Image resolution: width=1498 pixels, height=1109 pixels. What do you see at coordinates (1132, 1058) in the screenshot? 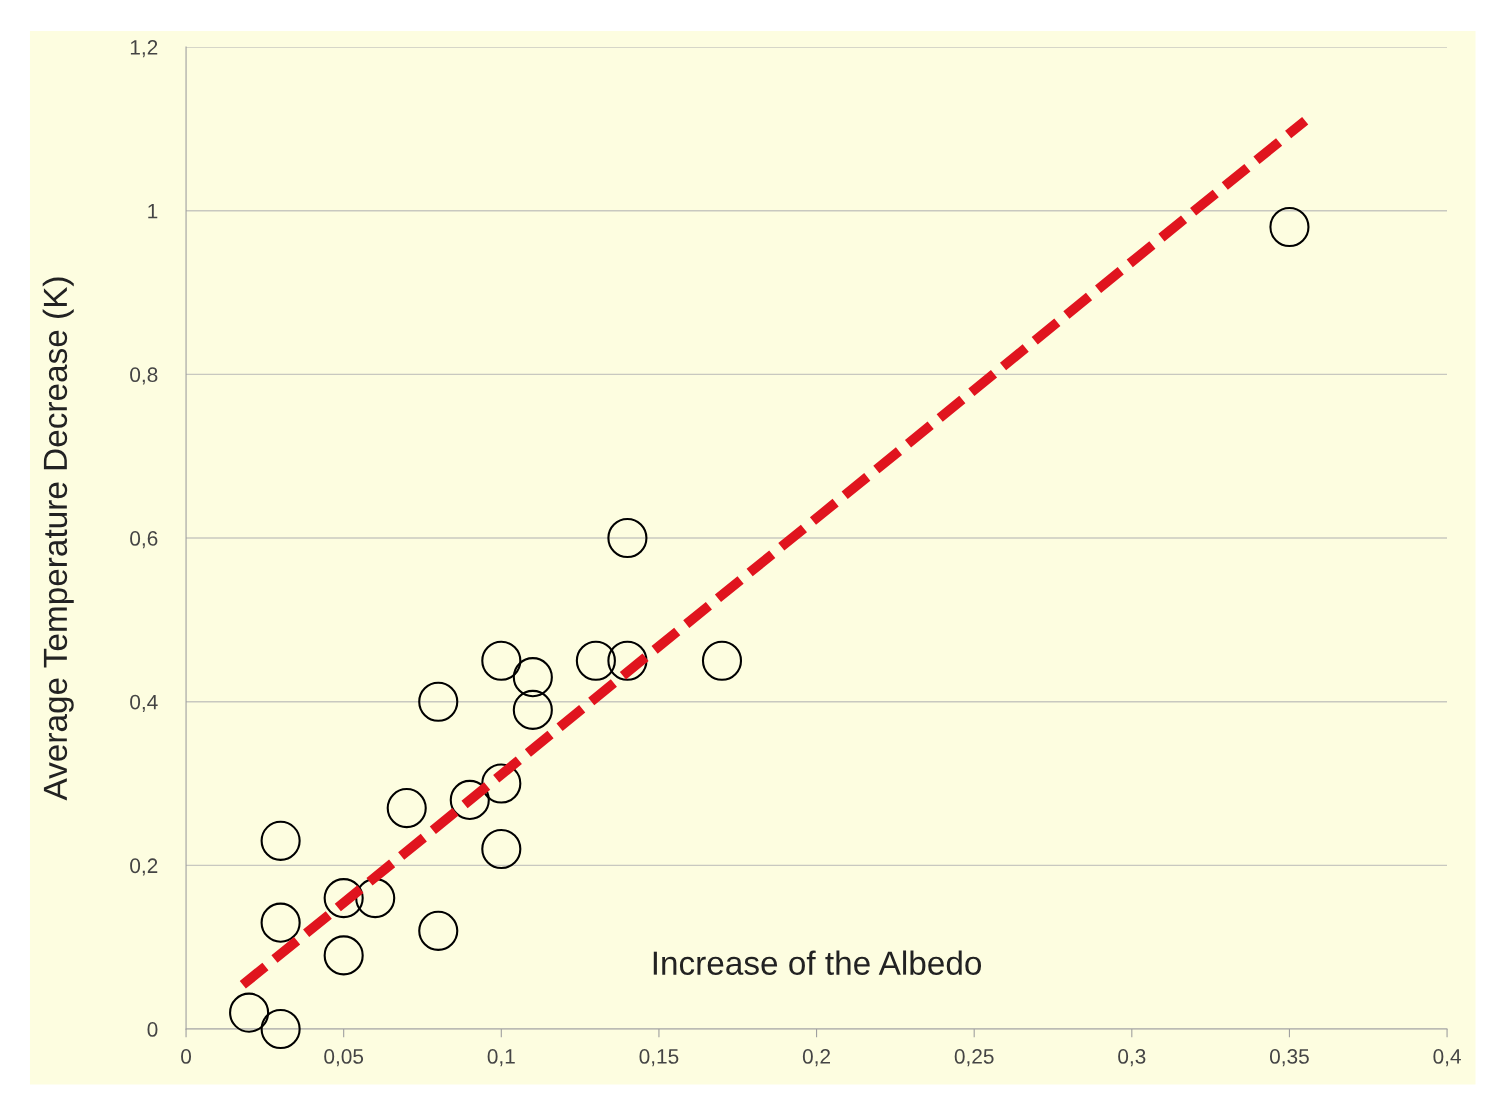
I see `x-tick-label: 0,3` at bounding box center [1132, 1058].